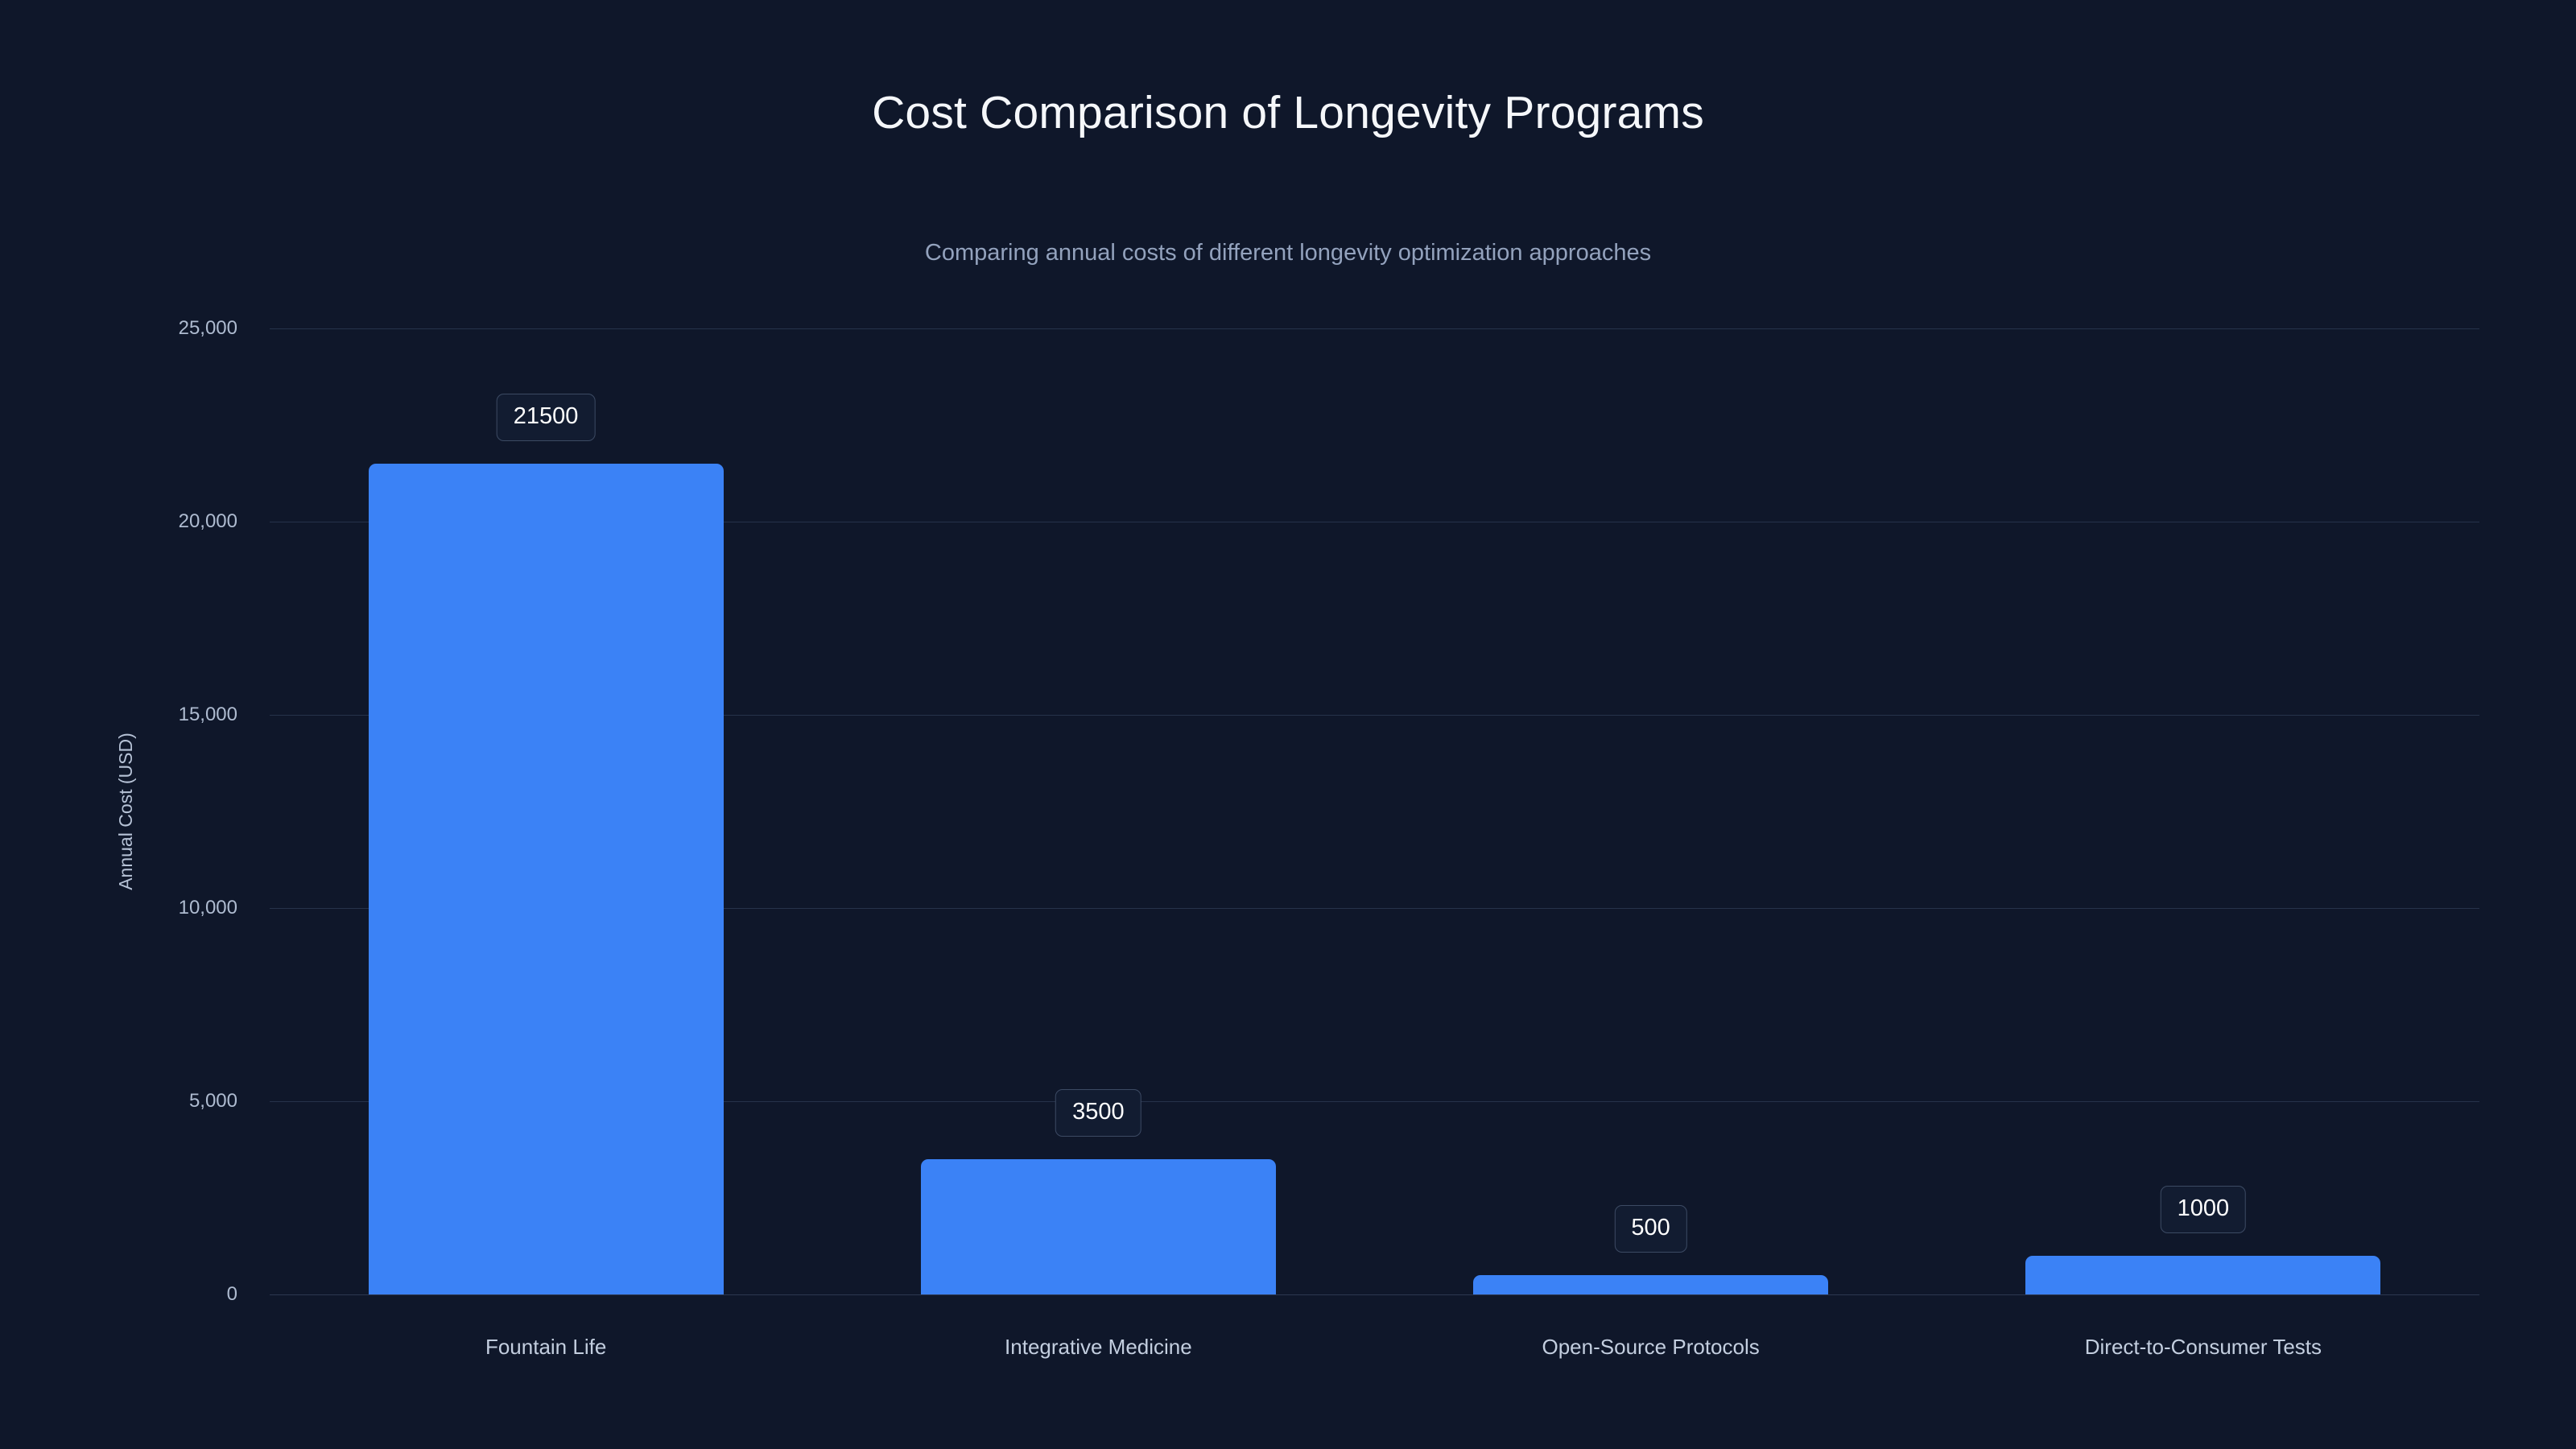 The width and height of the screenshot is (2576, 1449). What do you see at coordinates (1098, 1113) in the screenshot?
I see `bar-value-label: 3500` at bounding box center [1098, 1113].